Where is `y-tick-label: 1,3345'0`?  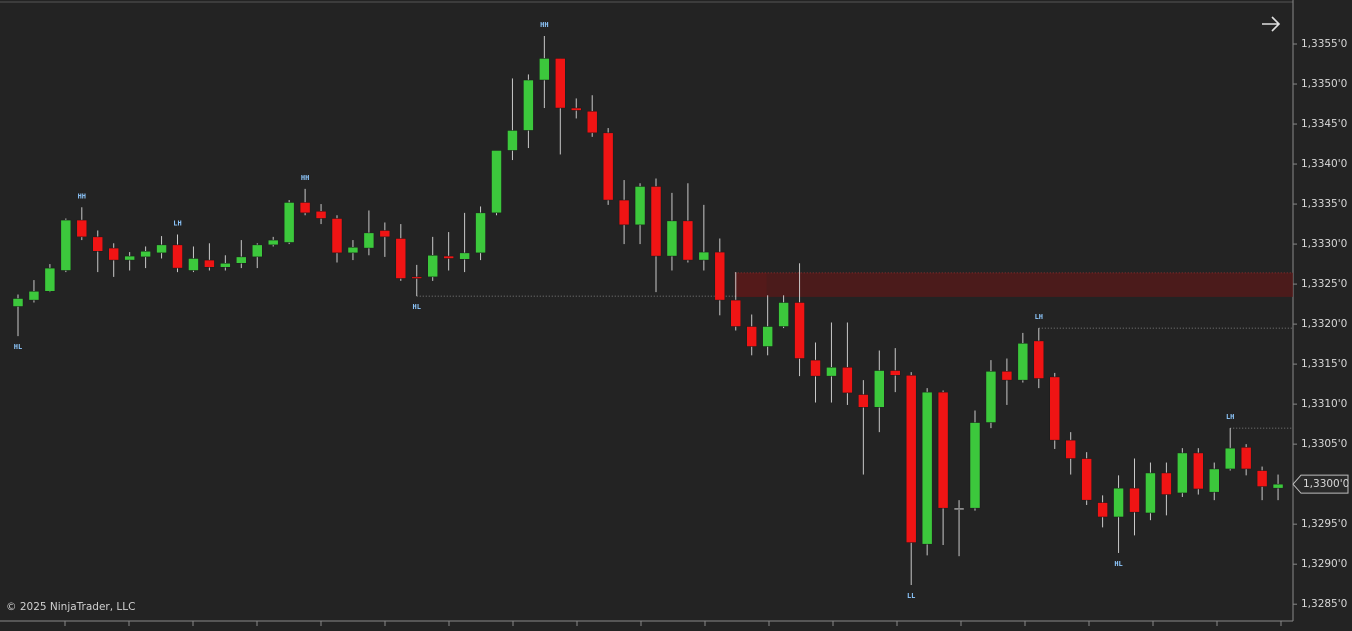
y-tick-label: 1,3345'0 is located at coordinates (1324, 124).